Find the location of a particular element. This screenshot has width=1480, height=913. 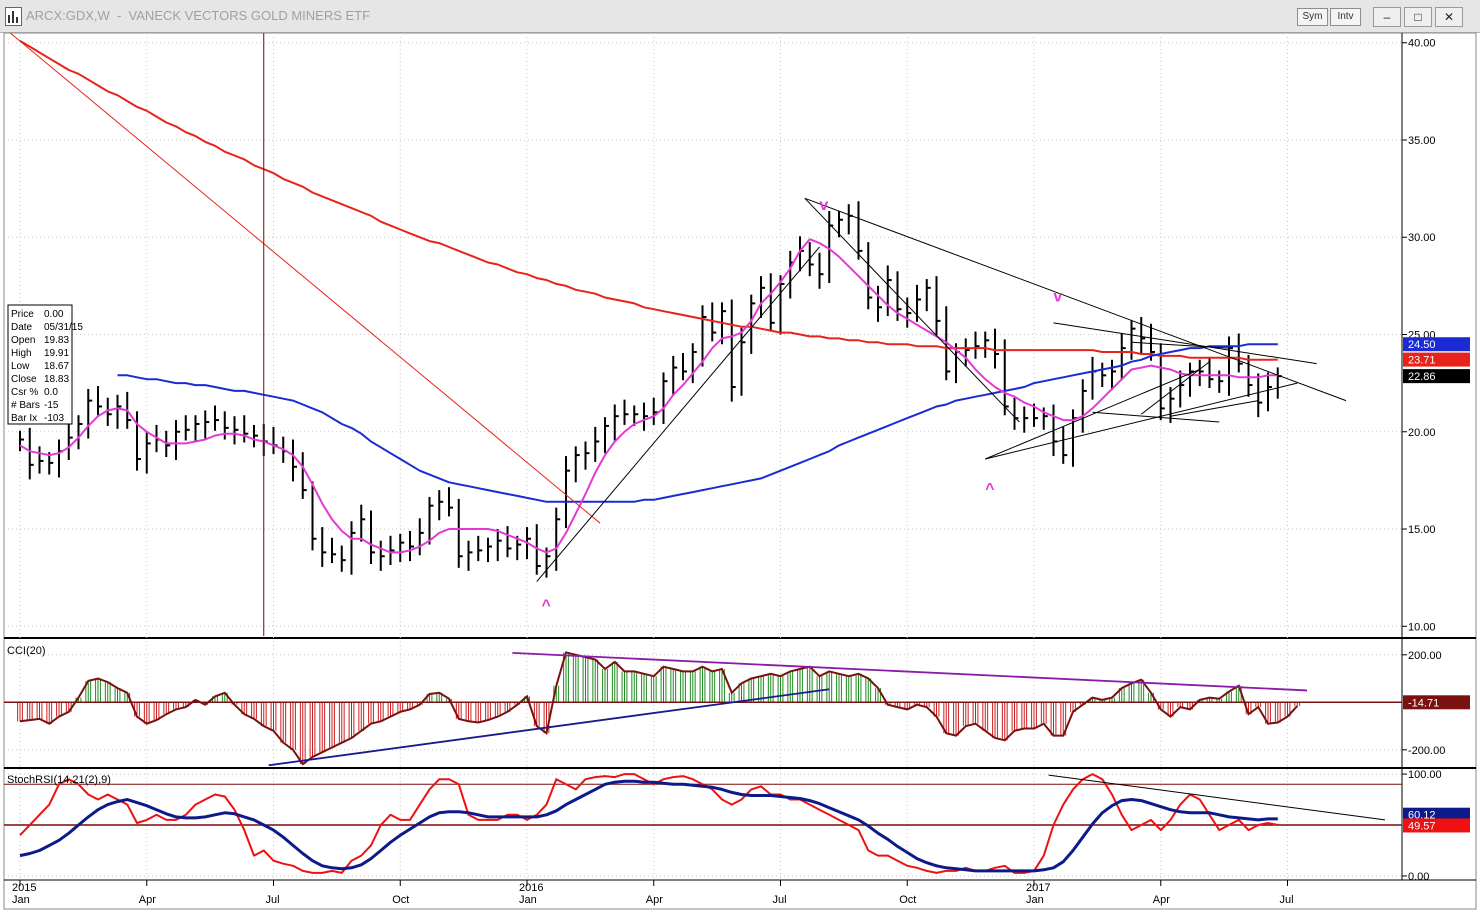

last-value-label: 23.71 is located at coordinates (1422, 361).